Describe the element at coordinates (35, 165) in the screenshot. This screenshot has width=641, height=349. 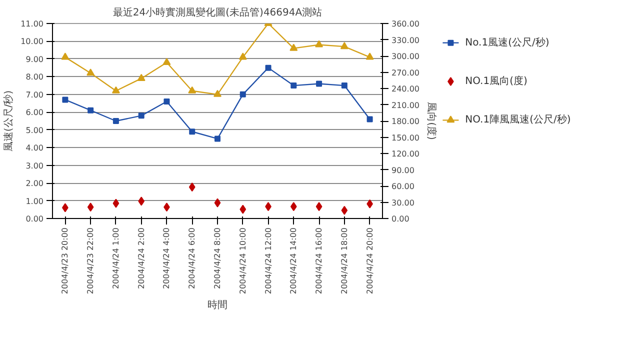
I see `y-tick-label: 3.00` at that location.